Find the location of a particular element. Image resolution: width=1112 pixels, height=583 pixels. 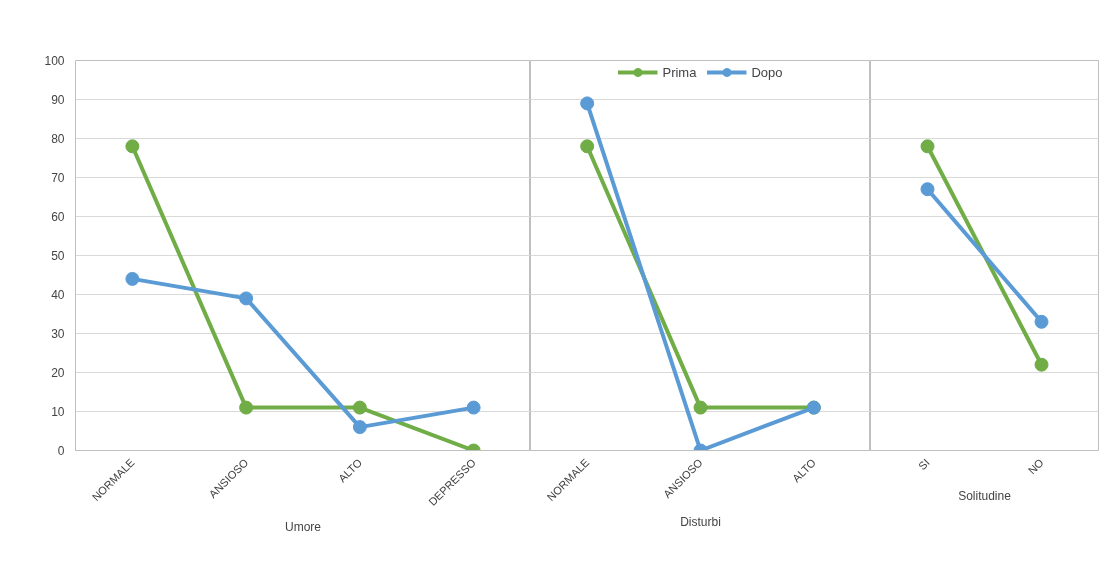

y-tick-label: 100 is located at coordinates (54, 61).